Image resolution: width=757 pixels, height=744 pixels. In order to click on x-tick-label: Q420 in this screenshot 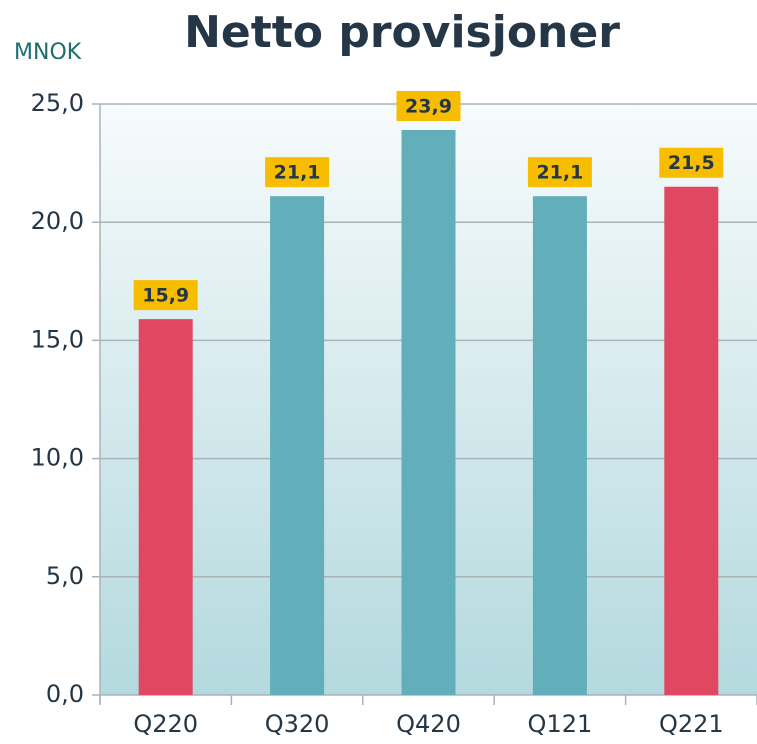, I will do `click(428, 724)`.